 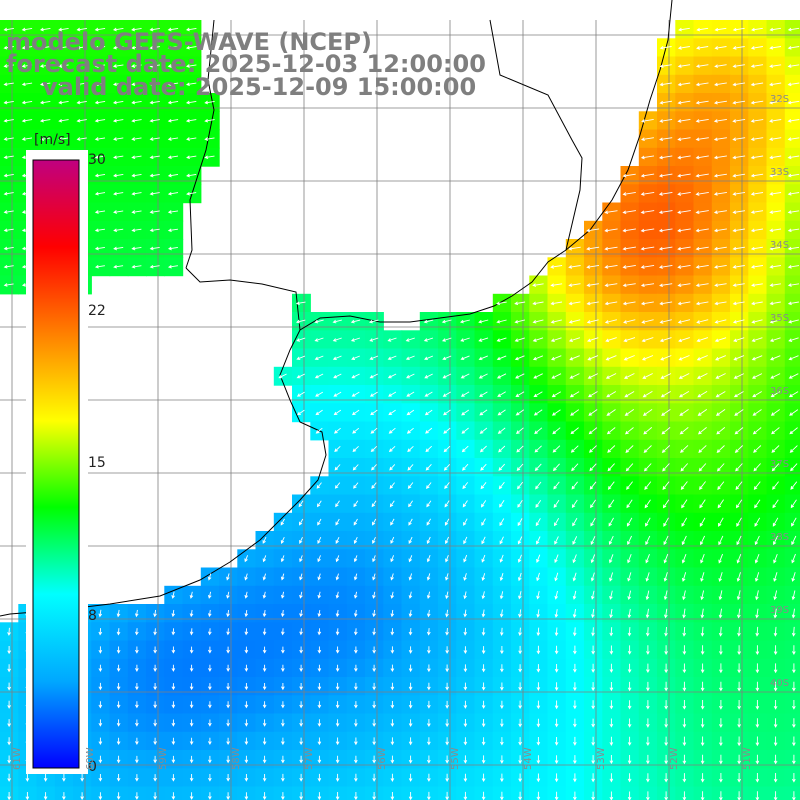 I want to click on lon-label: 57W, so click(x=309, y=758).